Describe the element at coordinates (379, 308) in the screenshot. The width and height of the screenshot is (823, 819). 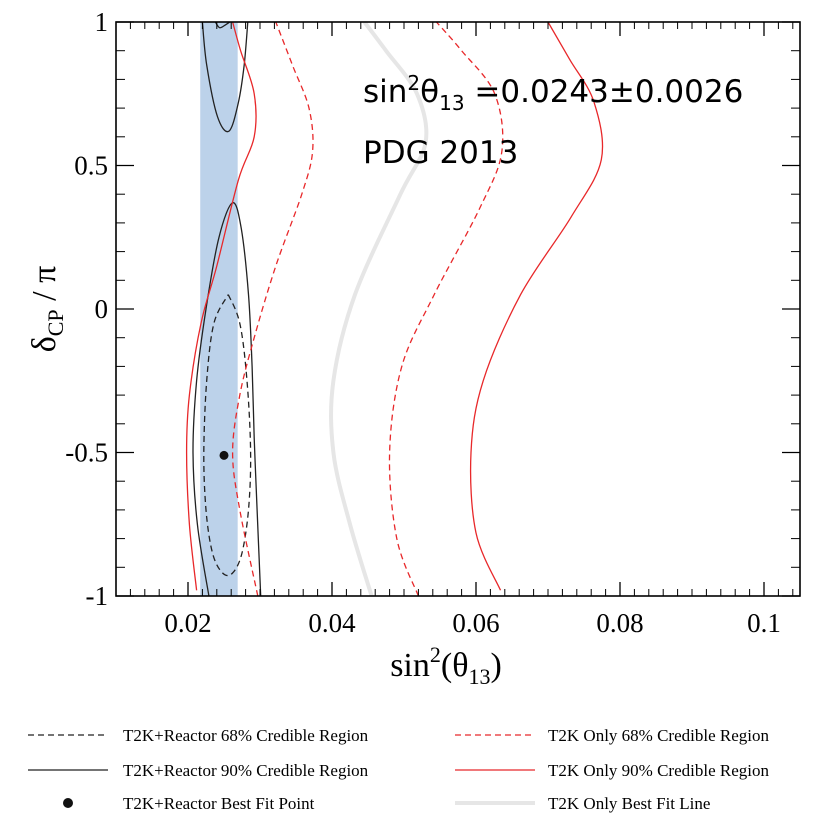
I see `series-t2k-only-best-fit-line` at that location.